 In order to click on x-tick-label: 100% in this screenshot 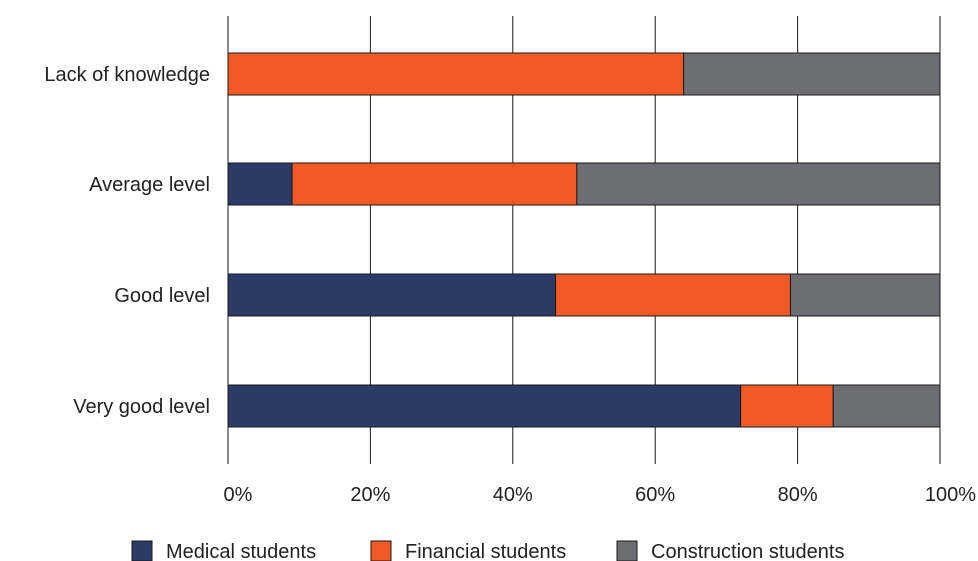, I will do `click(950, 495)`.